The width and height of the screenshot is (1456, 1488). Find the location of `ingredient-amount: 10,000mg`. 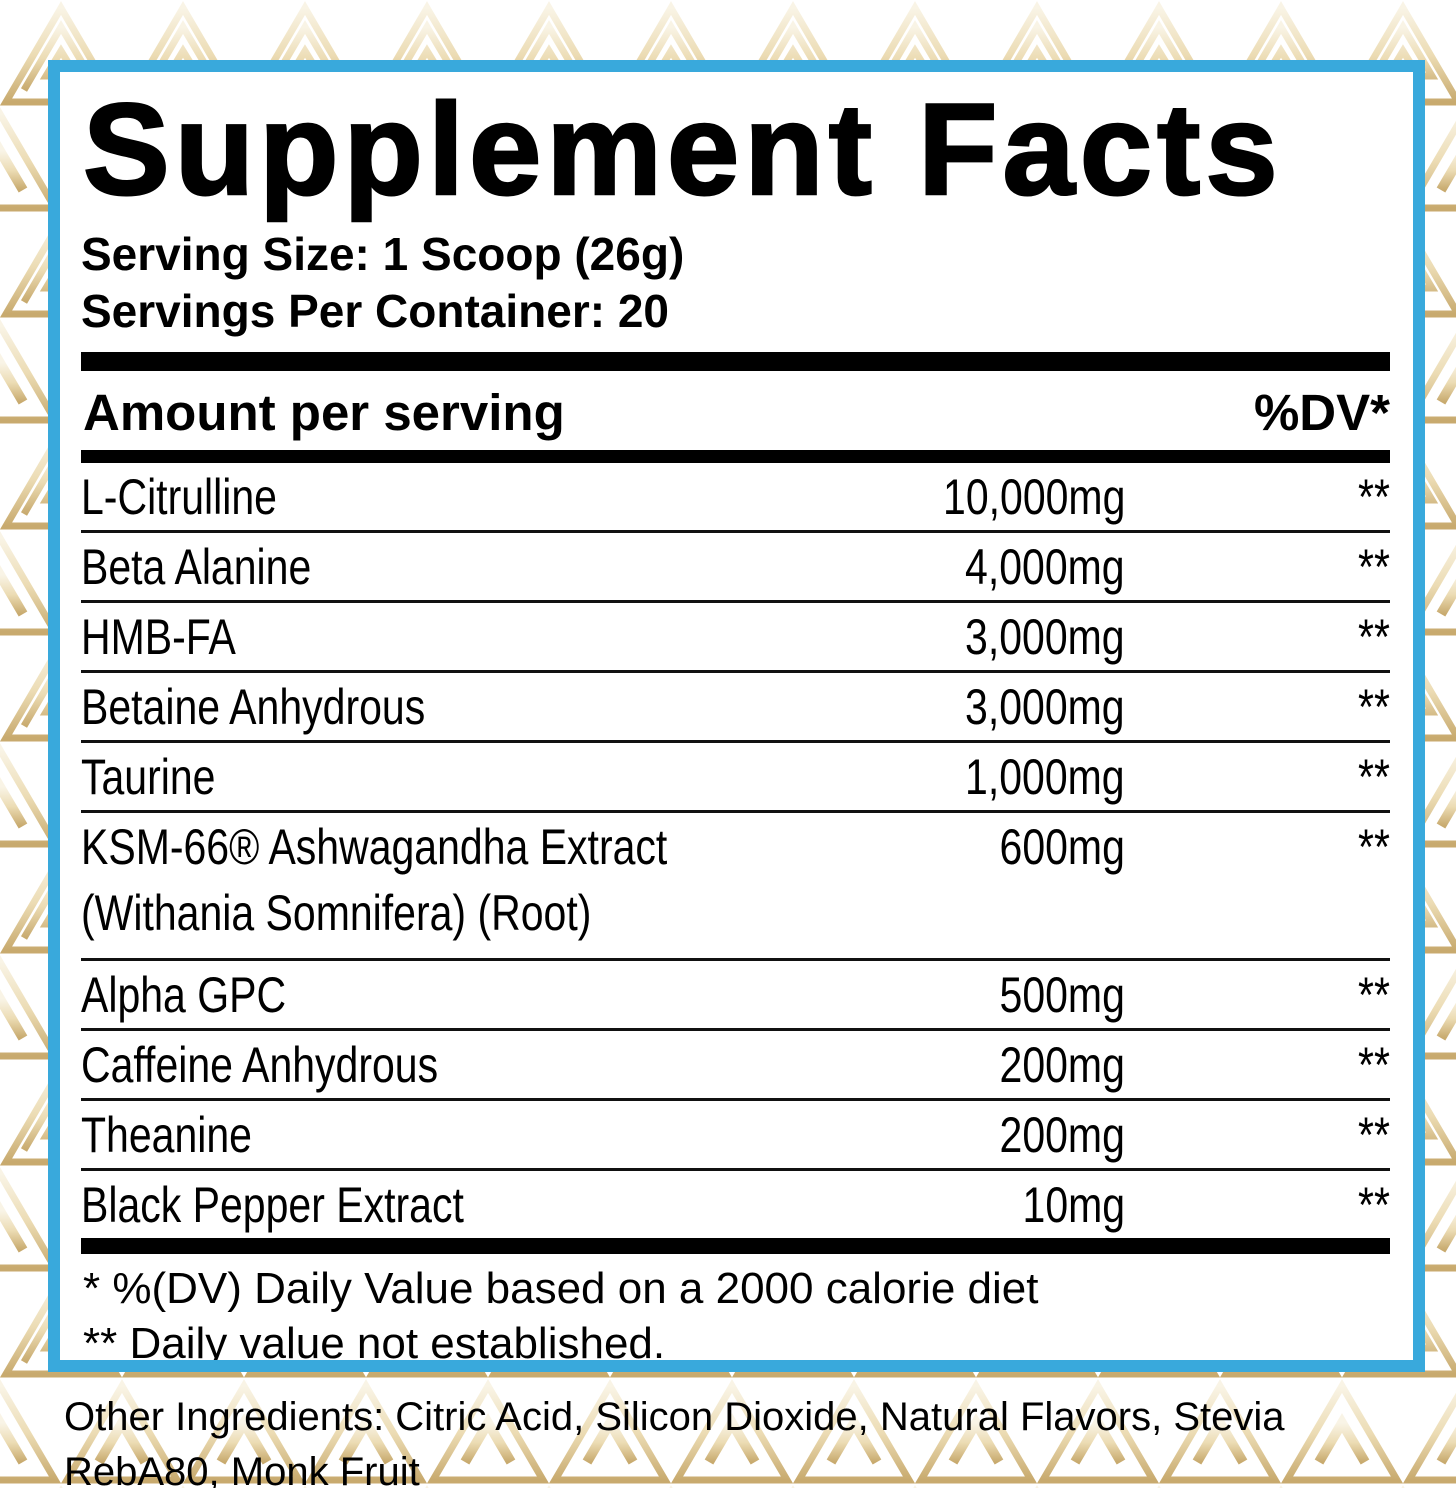

ingredient-amount: 10,000mg is located at coordinates (1033, 496).